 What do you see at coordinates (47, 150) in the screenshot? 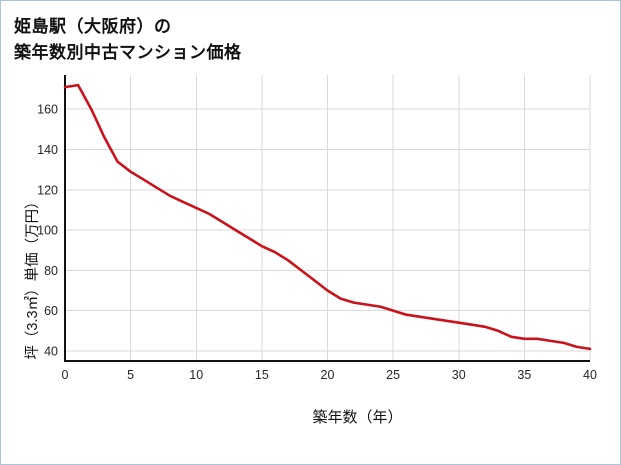
I see `y-tick-label: 140` at bounding box center [47, 150].